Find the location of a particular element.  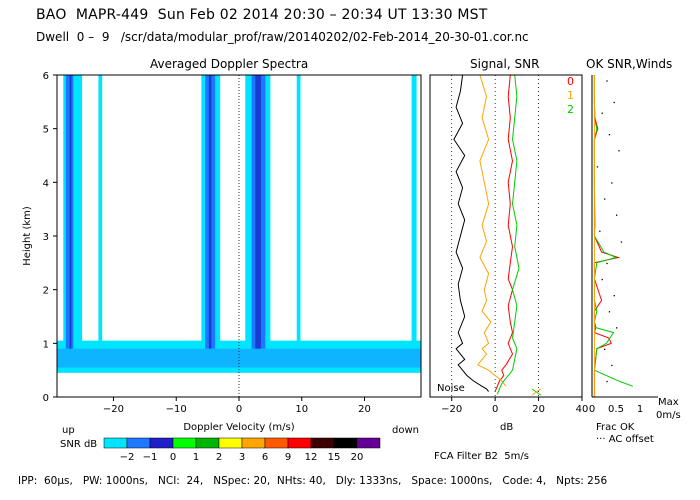

max-speed-label: 0m/s is located at coordinates (668, 415).